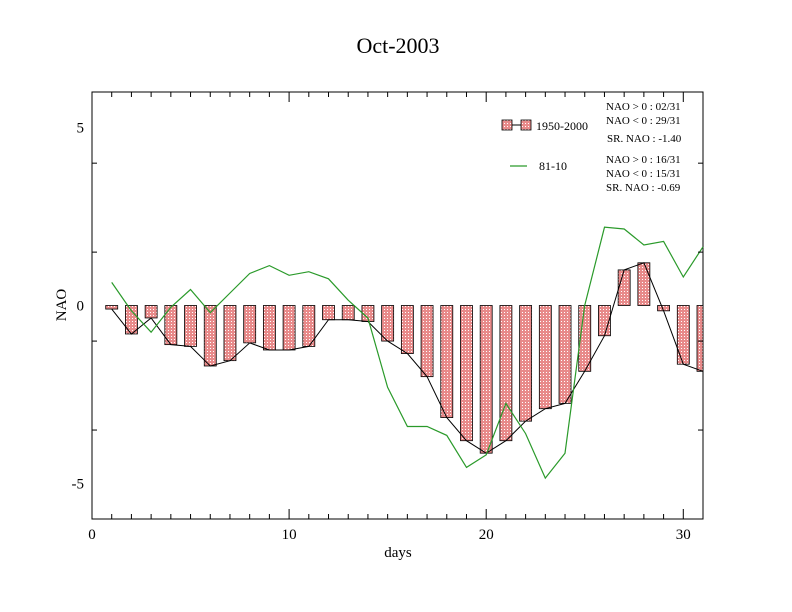 This screenshot has height=612, width=792. Describe the element at coordinates (289, 535) in the screenshot. I see `x-tick-label-10: 10` at that location.